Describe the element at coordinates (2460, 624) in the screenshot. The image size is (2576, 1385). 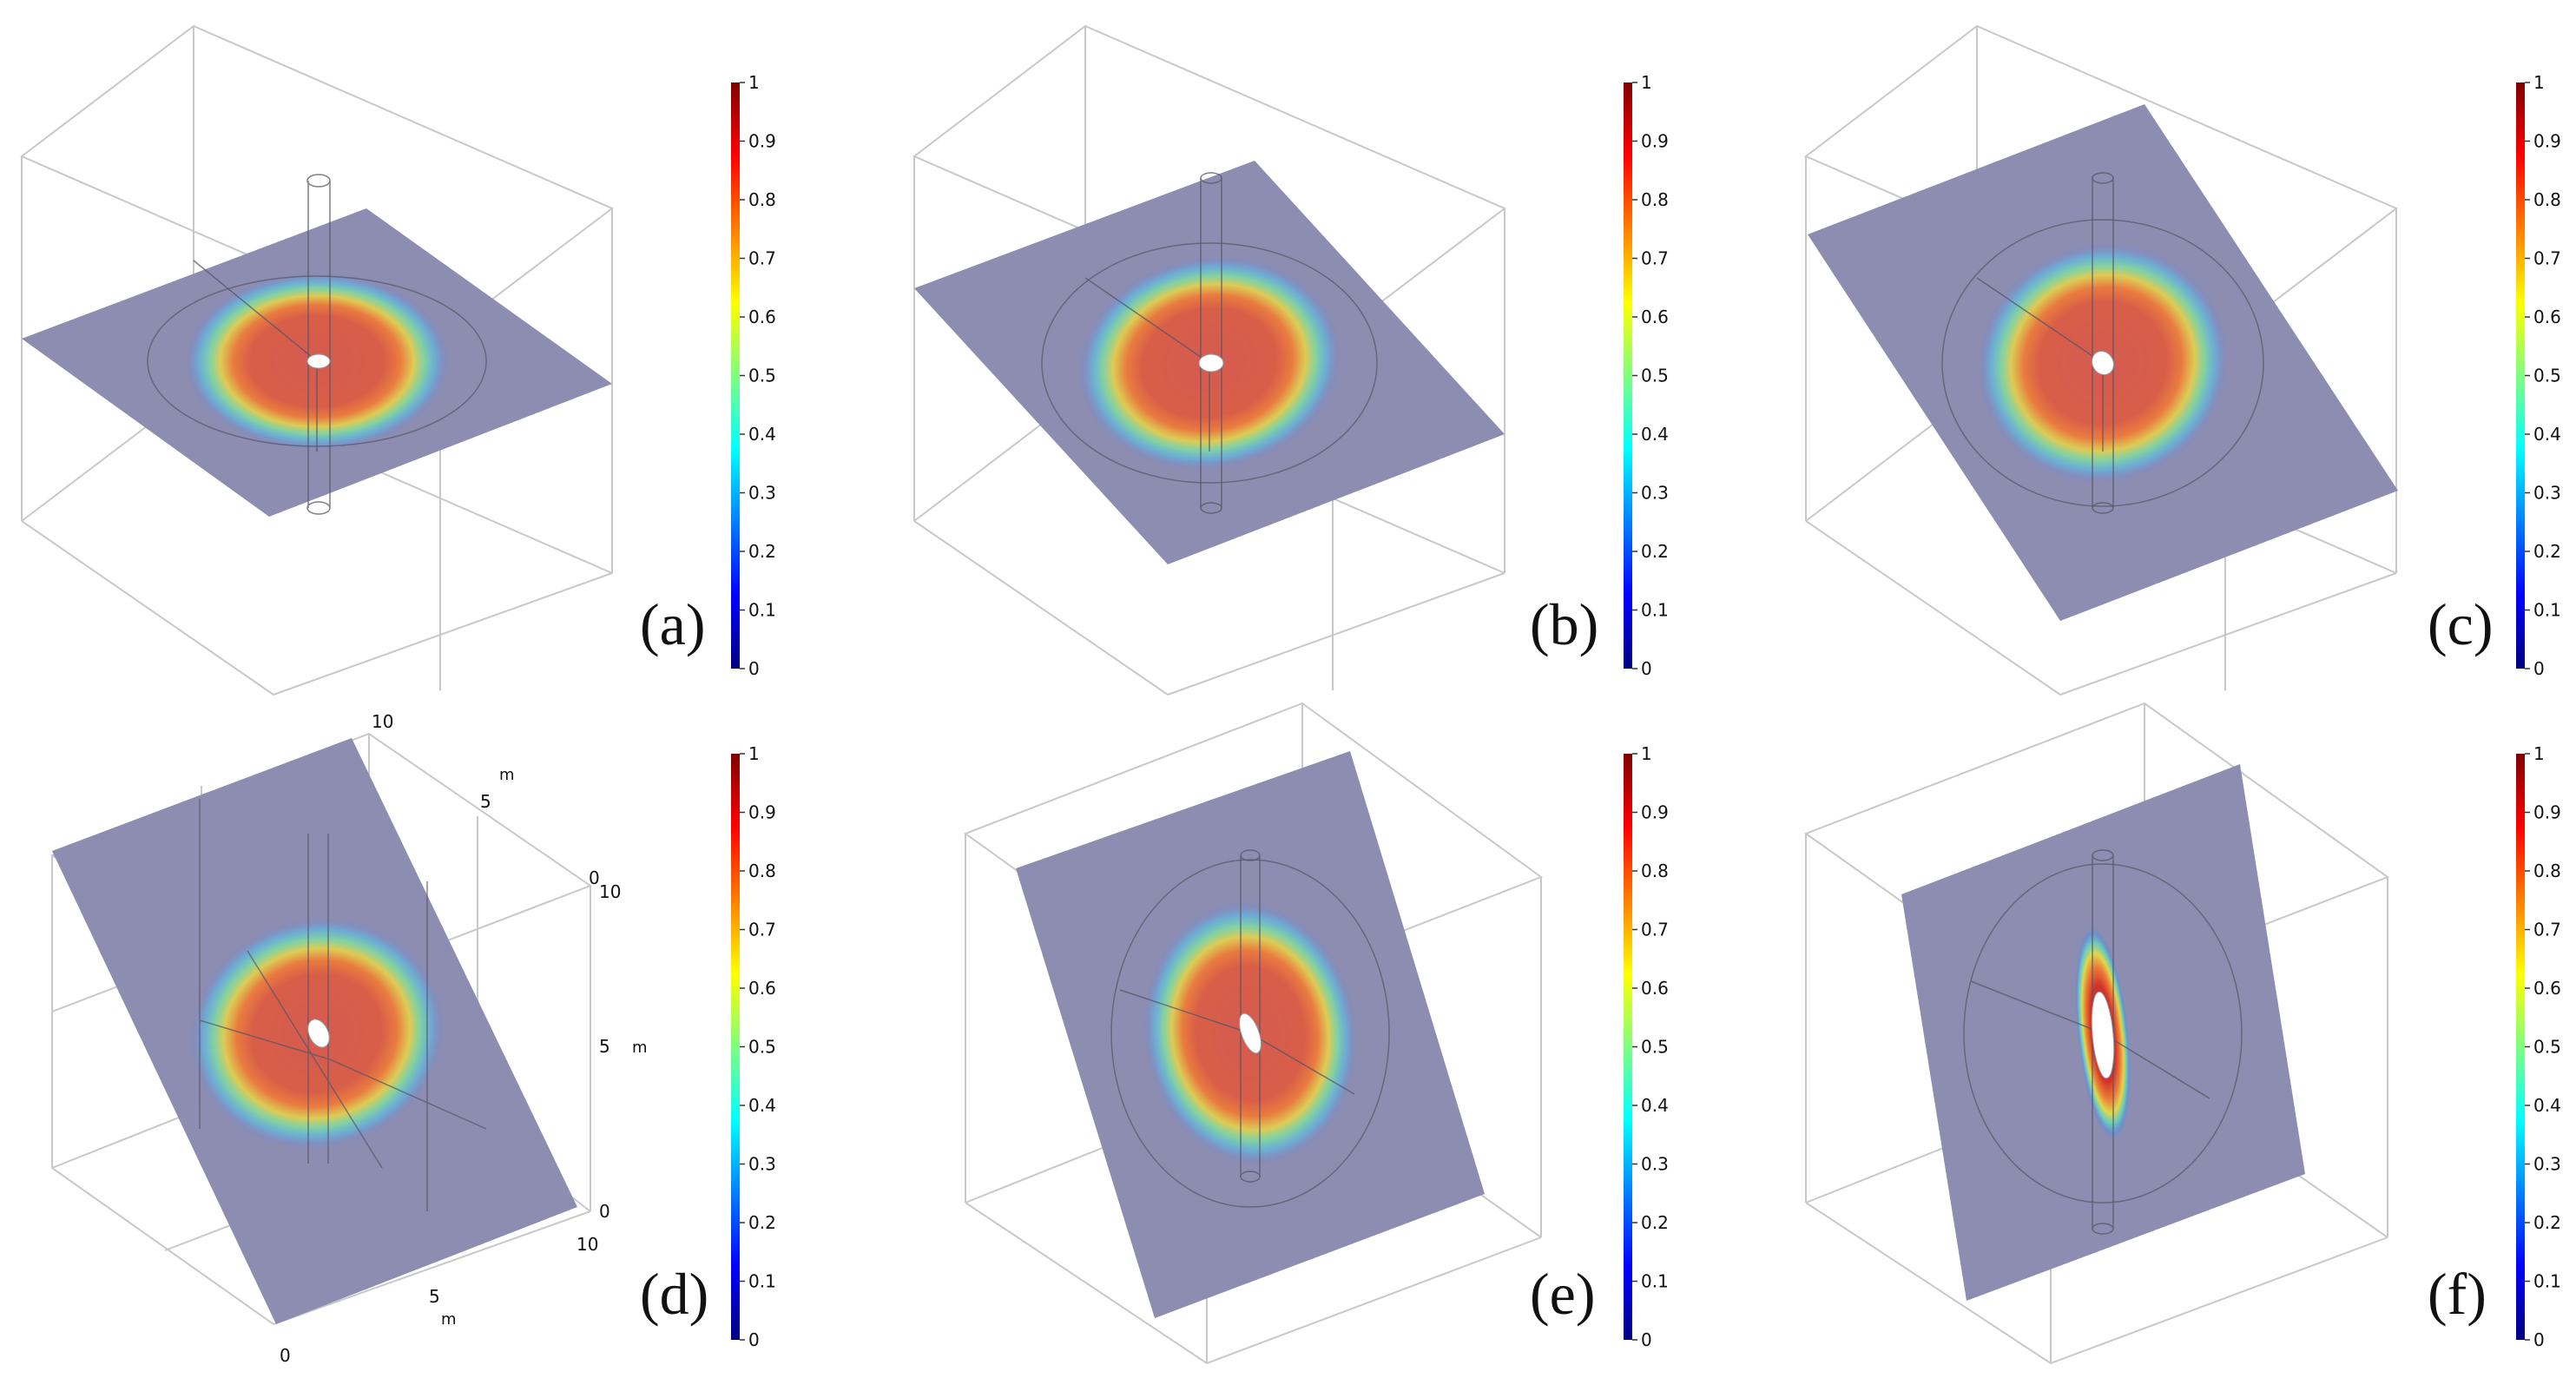
I see `panel-label-c: (c)` at that location.